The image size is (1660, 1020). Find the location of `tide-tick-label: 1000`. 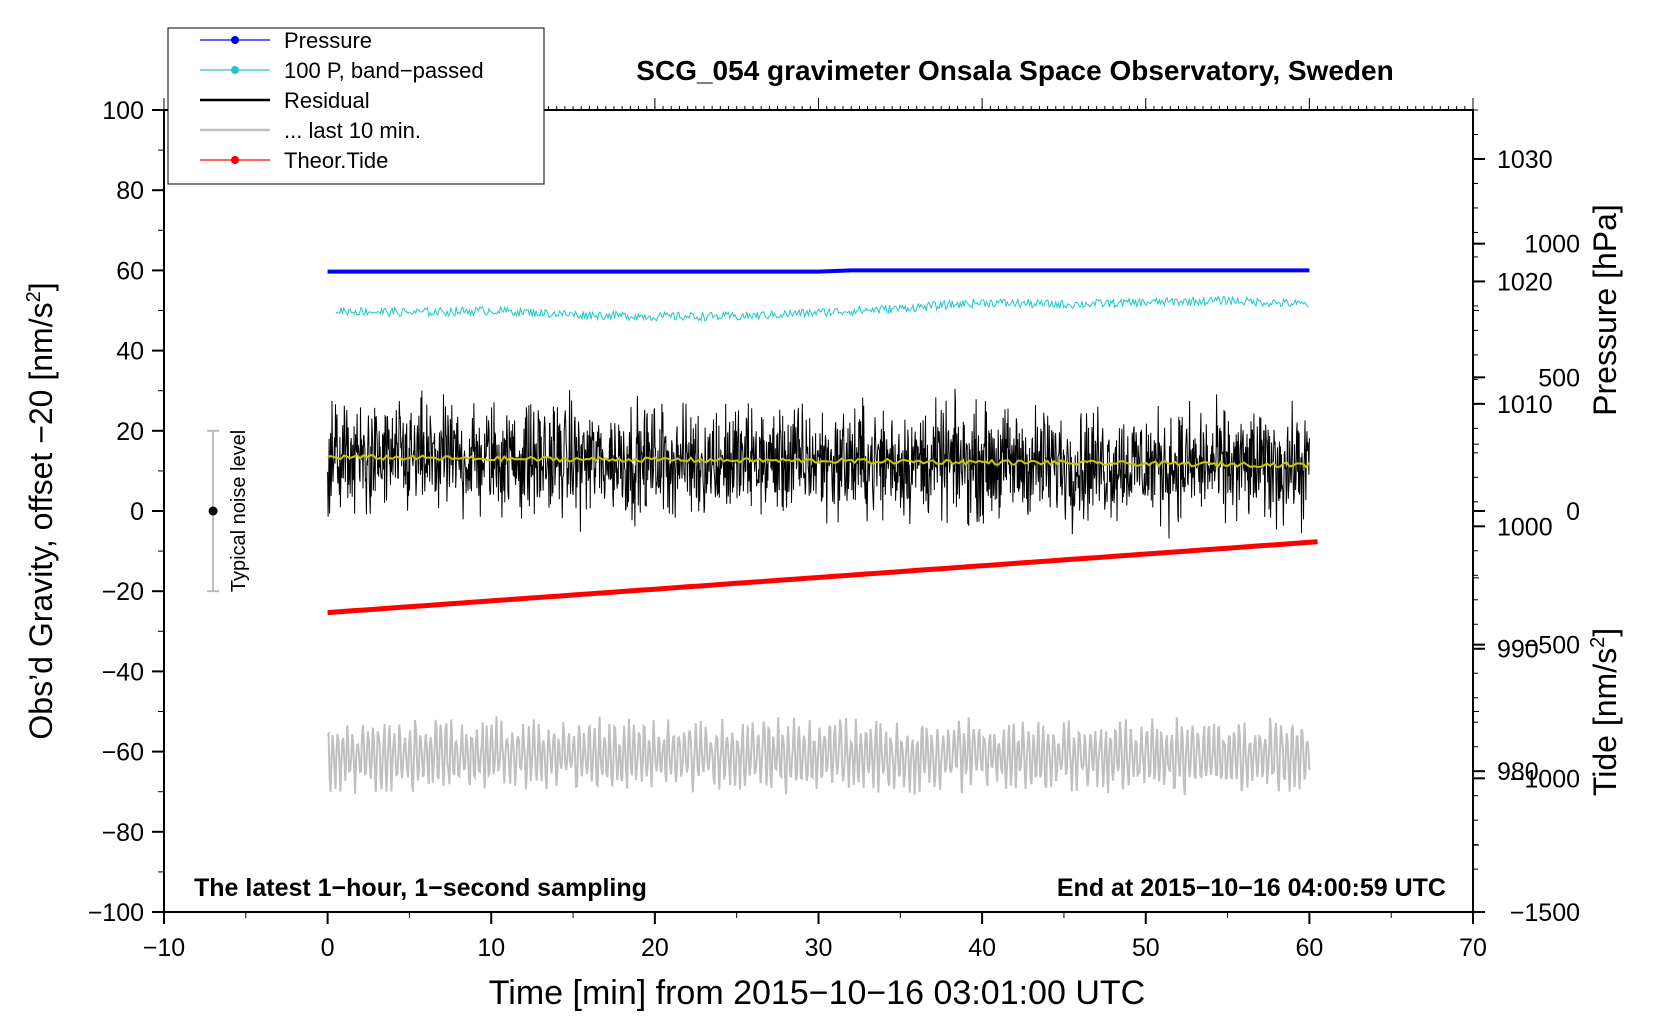

tide-tick-label: 1000 is located at coordinates (1552, 245).